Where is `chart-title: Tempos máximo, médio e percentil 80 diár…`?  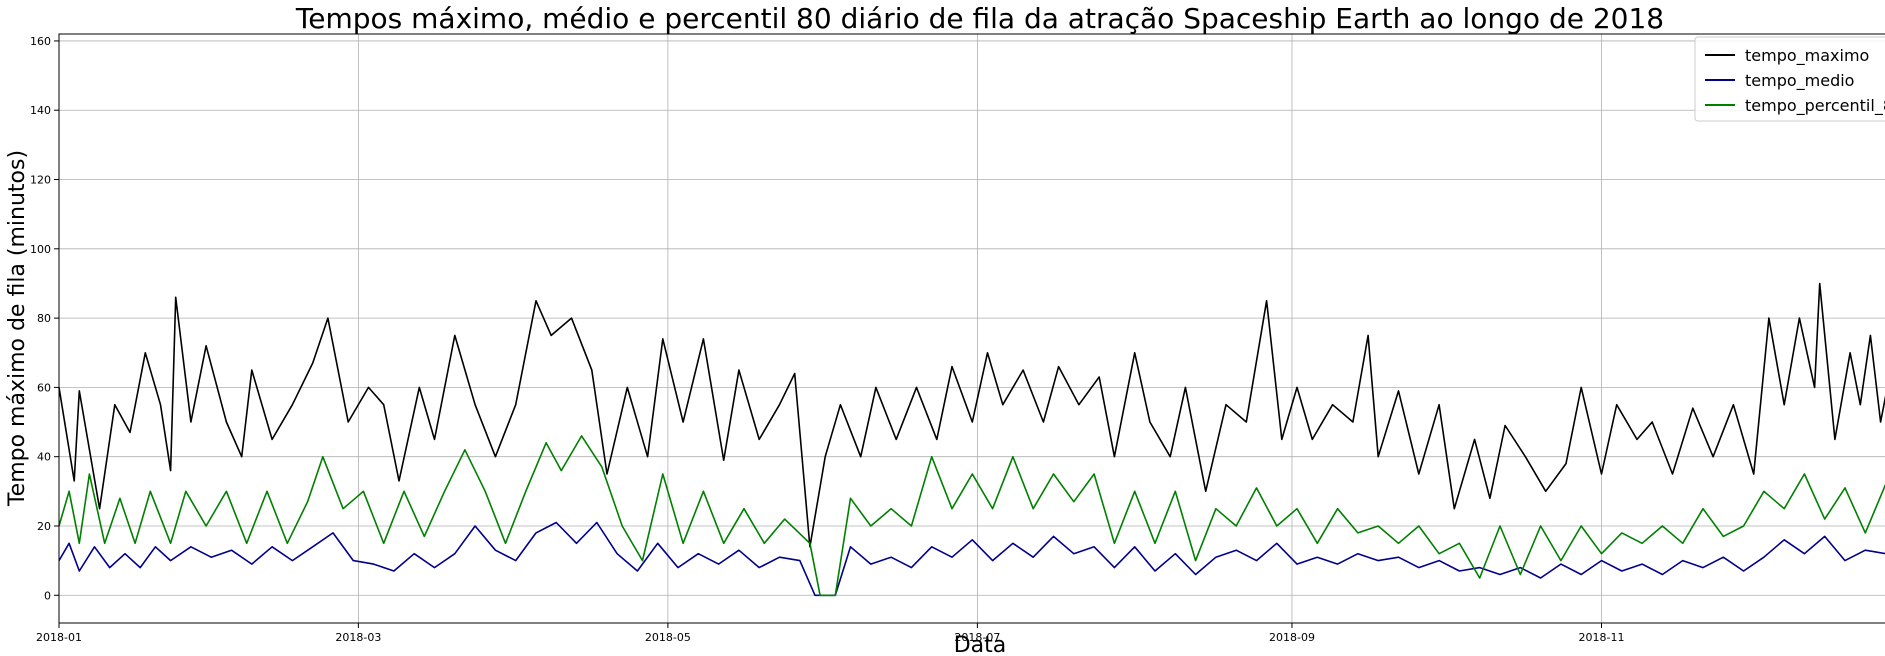
chart-title: Tempos máximo, médio e percentil 80 diár… is located at coordinates (979, 18).